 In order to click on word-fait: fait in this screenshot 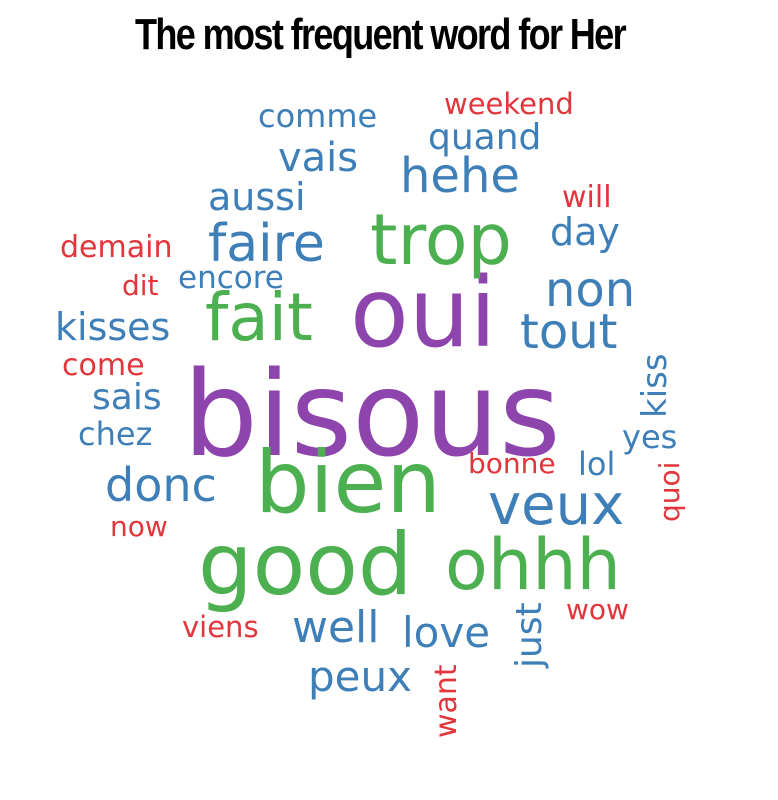, I will do `click(259, 317)`.